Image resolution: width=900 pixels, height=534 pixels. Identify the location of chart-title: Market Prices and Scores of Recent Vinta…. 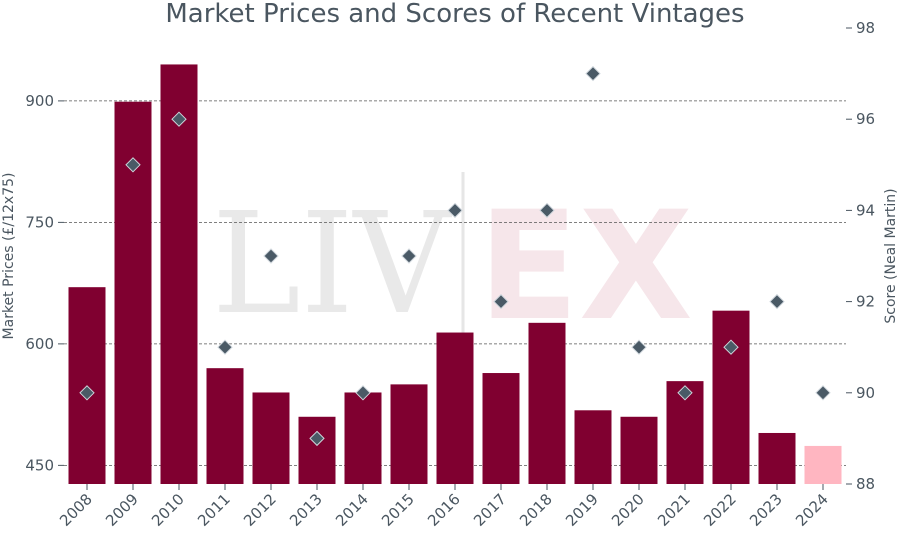
(454, 14).